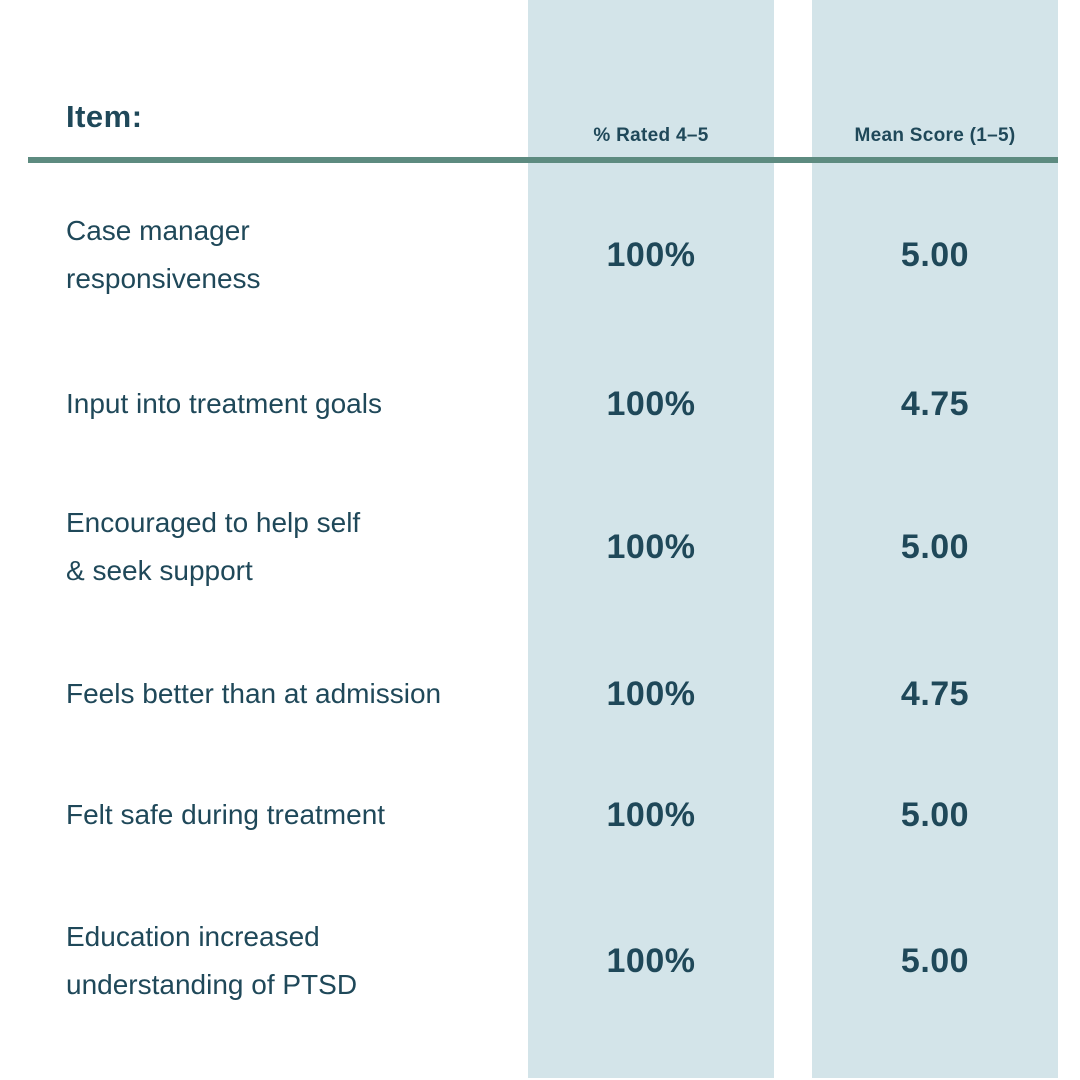 This screenshot has width=1080, height=1080. I want to click on row-item-label: Feels better than at admission, so click(254, 693).